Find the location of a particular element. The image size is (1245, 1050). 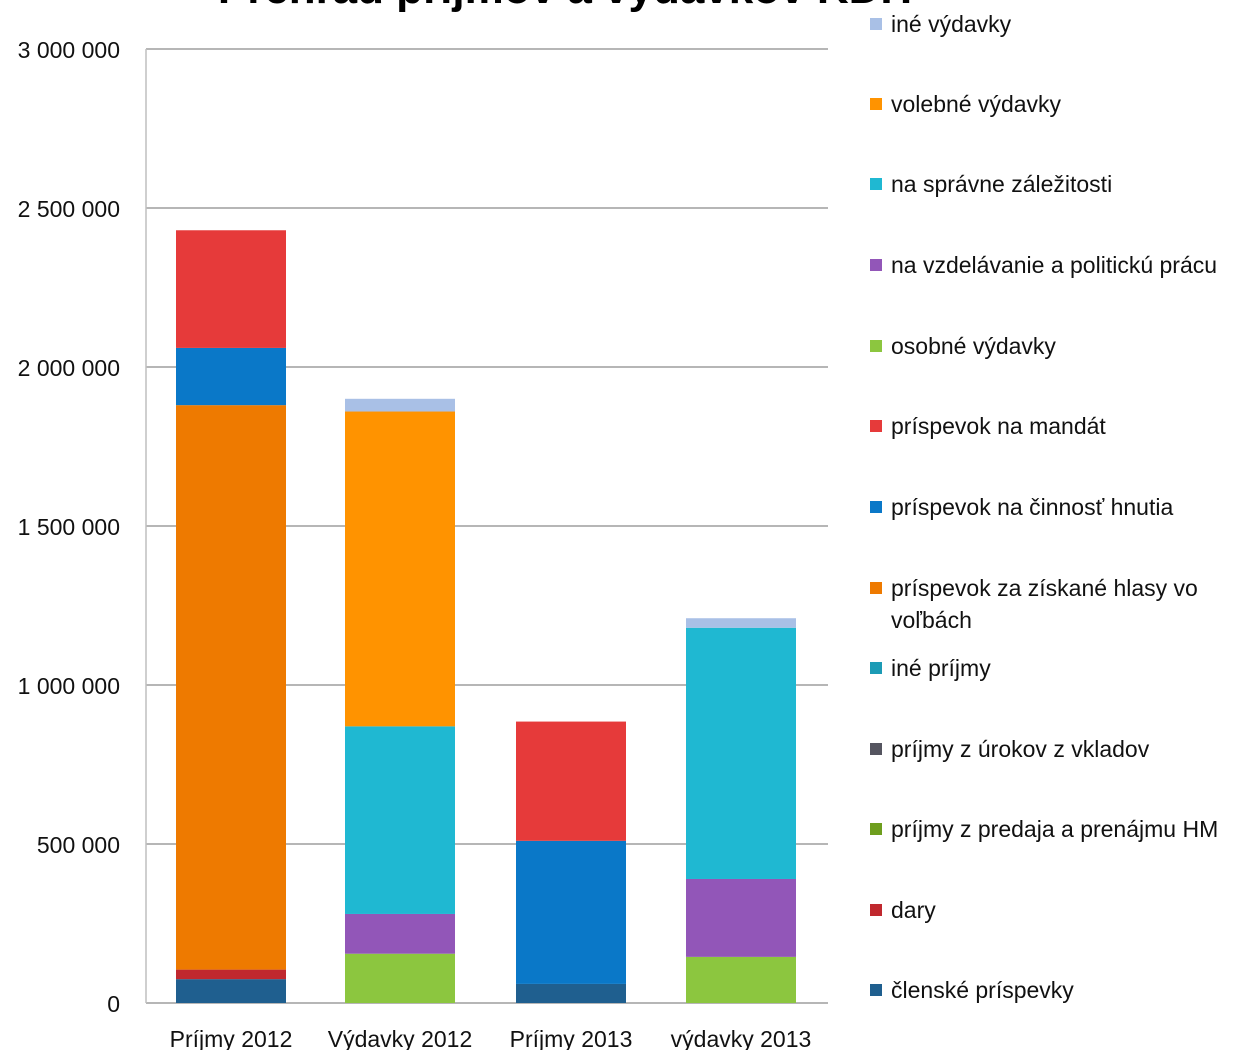

y-tick-label: 1 500 000 is located at coordinates (69, 527).